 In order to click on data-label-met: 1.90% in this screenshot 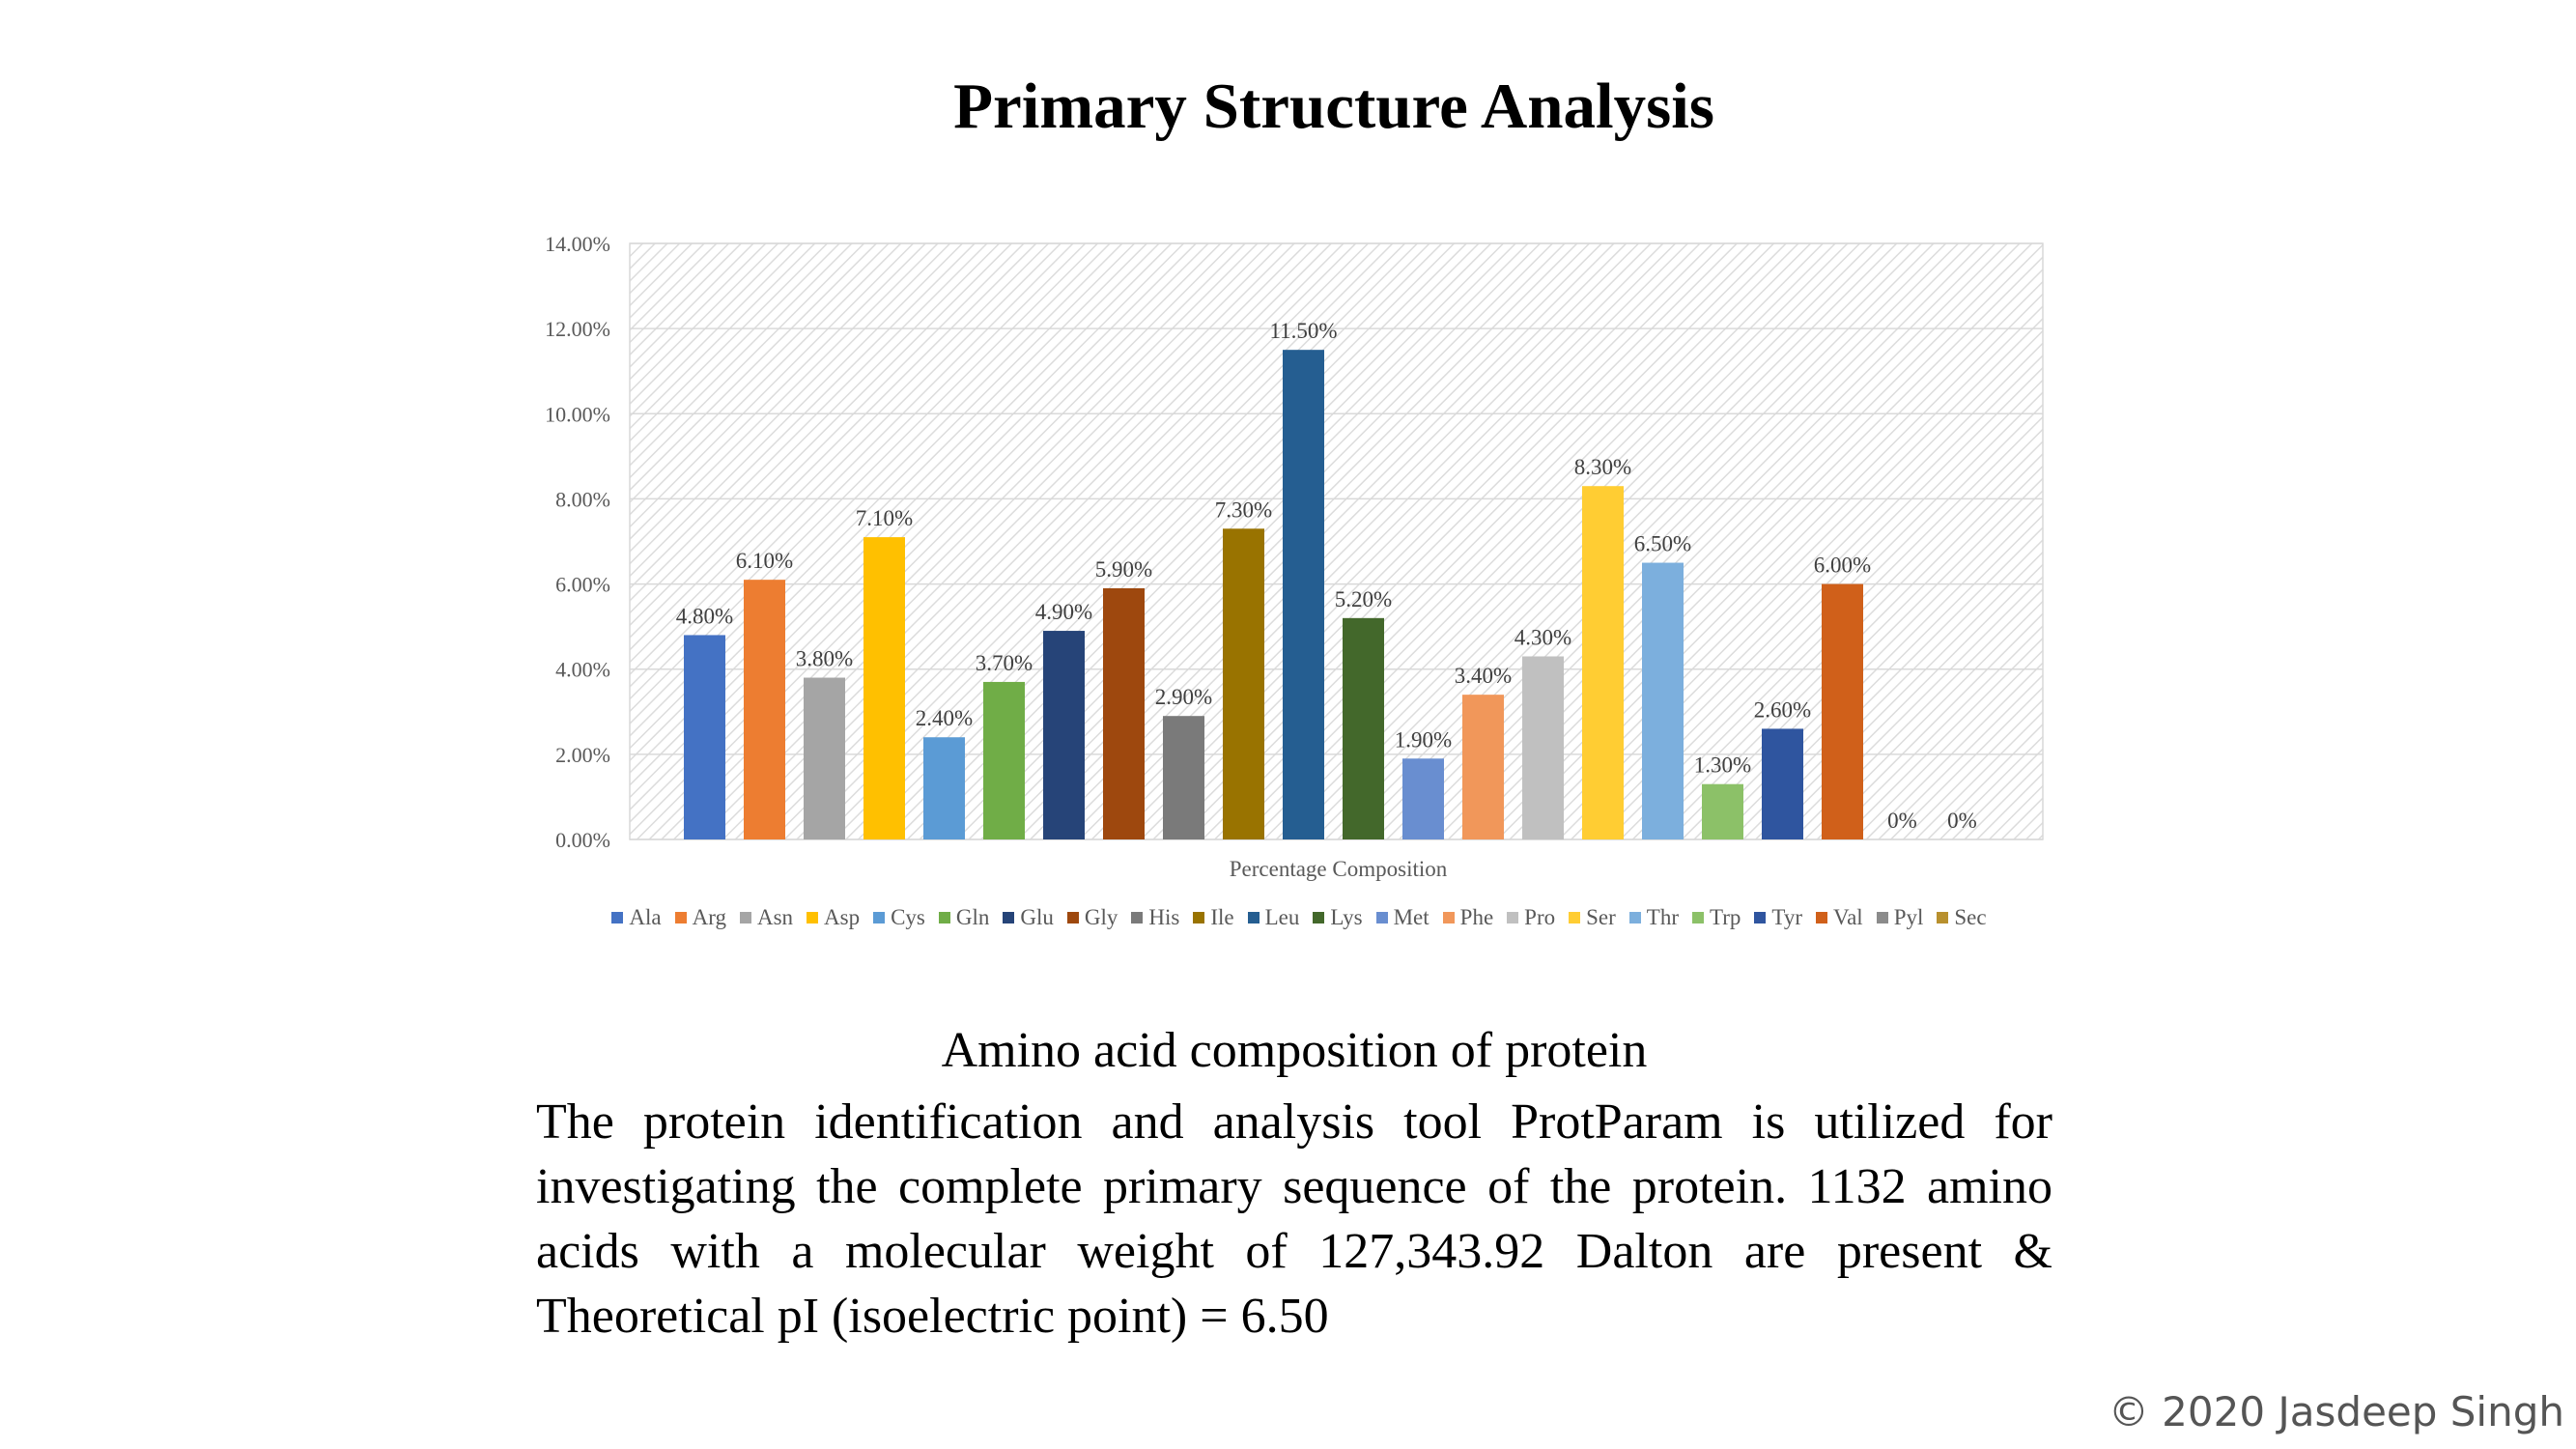, I will do `click(1423, 739)`.